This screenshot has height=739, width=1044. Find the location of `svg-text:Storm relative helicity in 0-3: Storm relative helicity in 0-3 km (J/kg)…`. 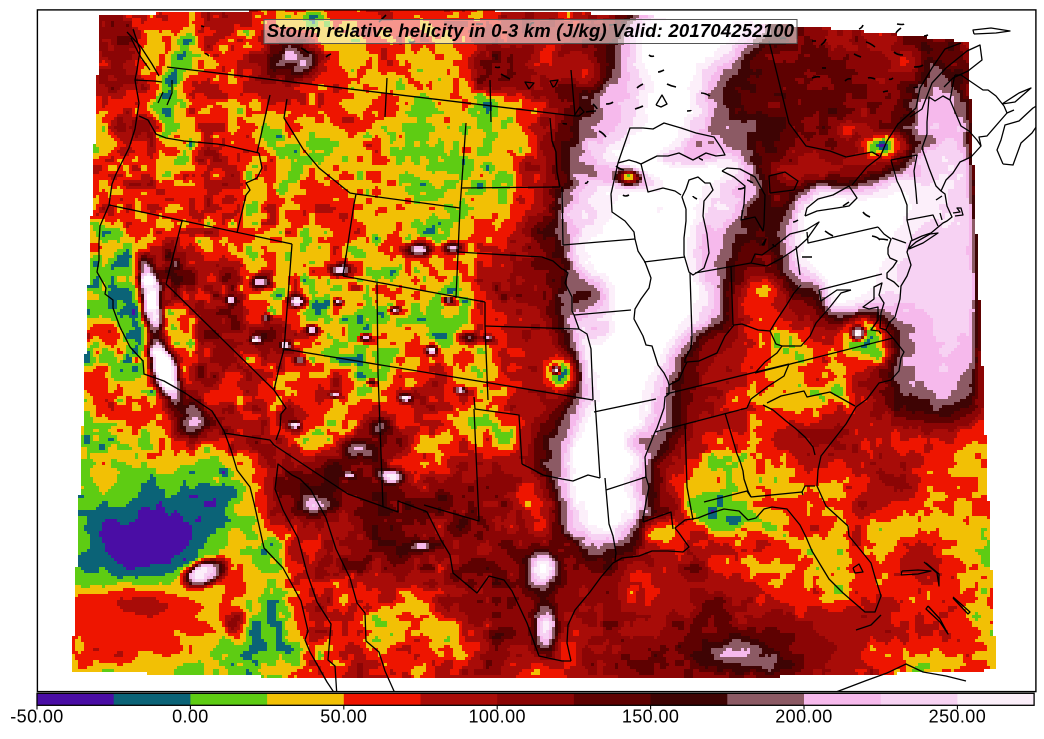

svg-text:Storm relative helicity in 0-3: Storm relative helicity in 0-3 km (J/kg)… is located at coordinates (531, 30).